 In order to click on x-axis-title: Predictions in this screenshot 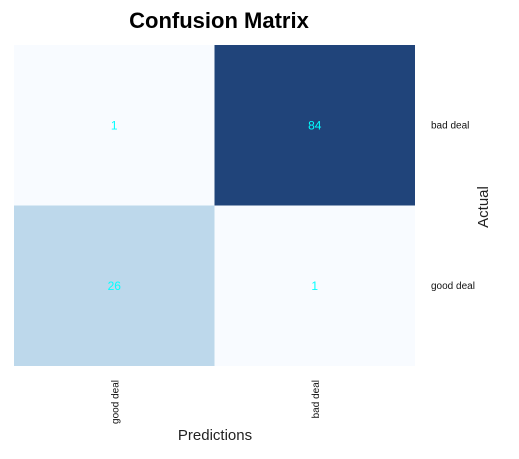, I will do `click(215, 435)`.